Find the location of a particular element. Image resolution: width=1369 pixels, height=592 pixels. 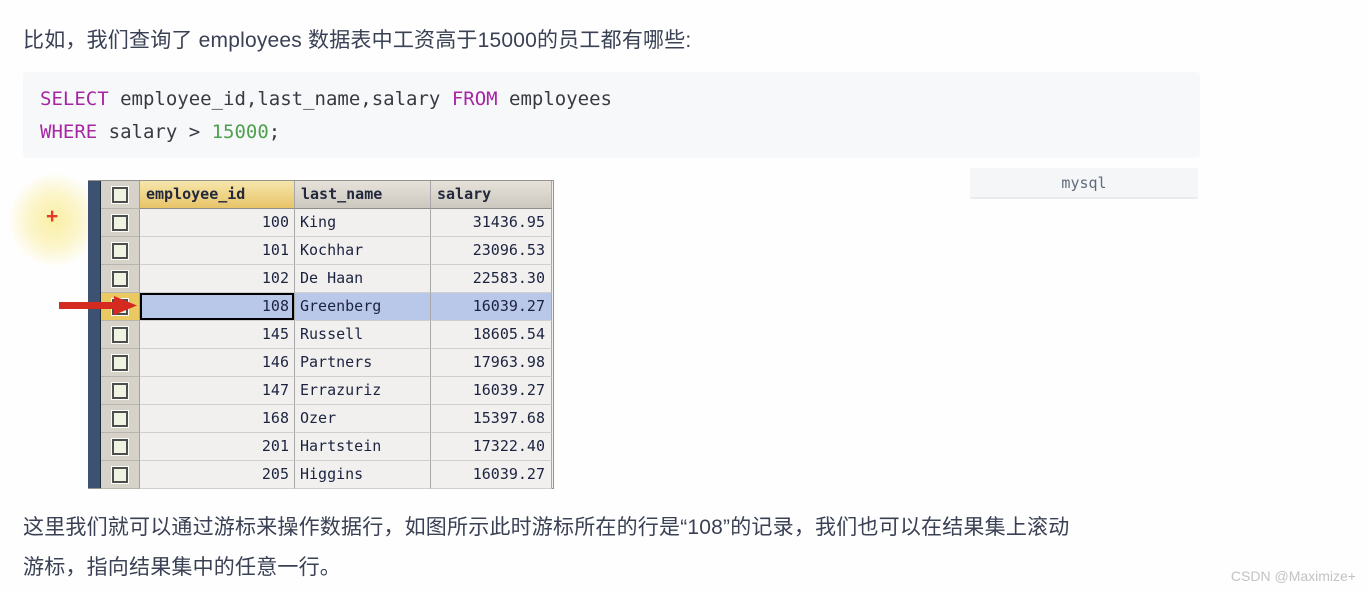

cell-employee-id: 205 is located at coordinates (217, 475).